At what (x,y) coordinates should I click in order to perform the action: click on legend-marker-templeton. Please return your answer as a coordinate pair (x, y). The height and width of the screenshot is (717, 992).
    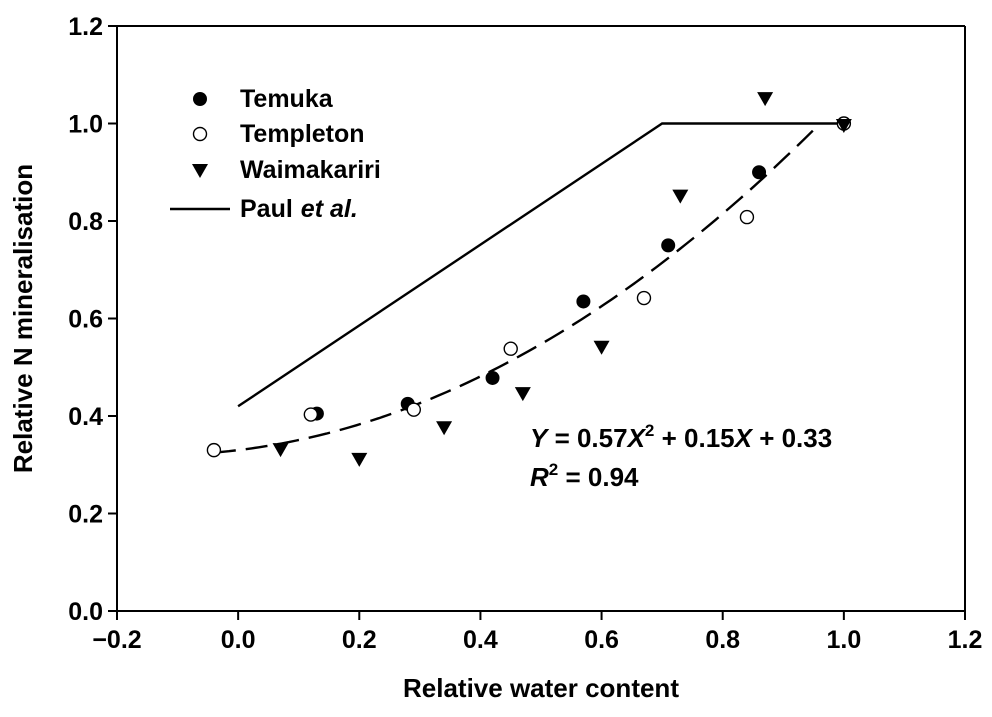
    Looking at the image, I should click on (200, 134).